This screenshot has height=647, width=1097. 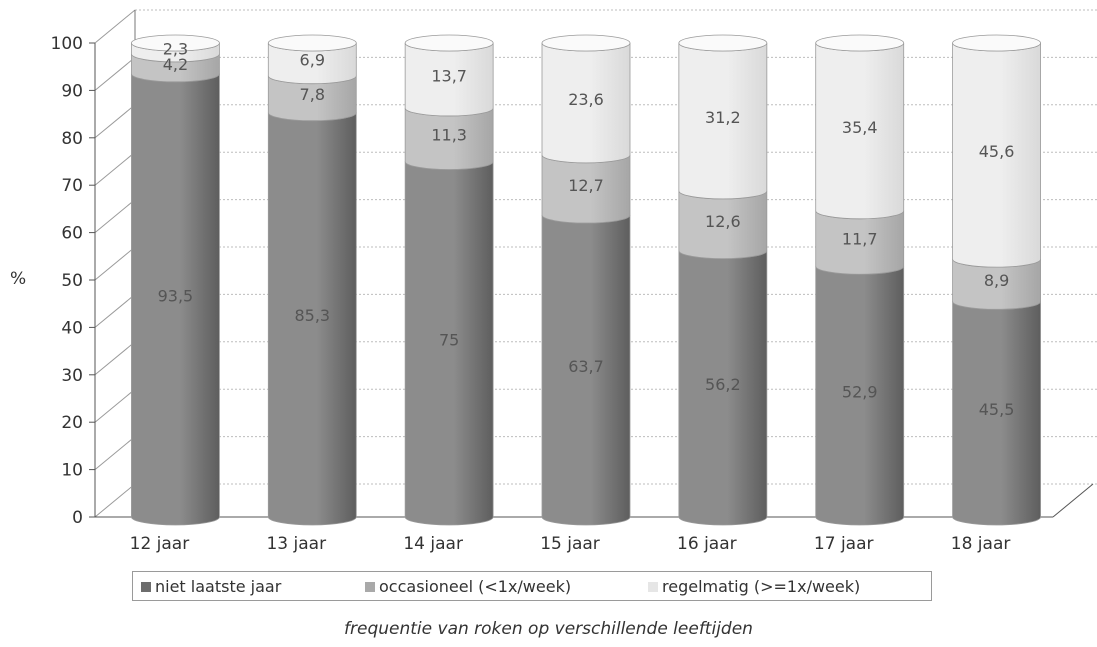 What do you see at coordinates (707, 544) in the screenshot?
I see `x-tick-label: 16 jaar` at bounding box center [707, 544].